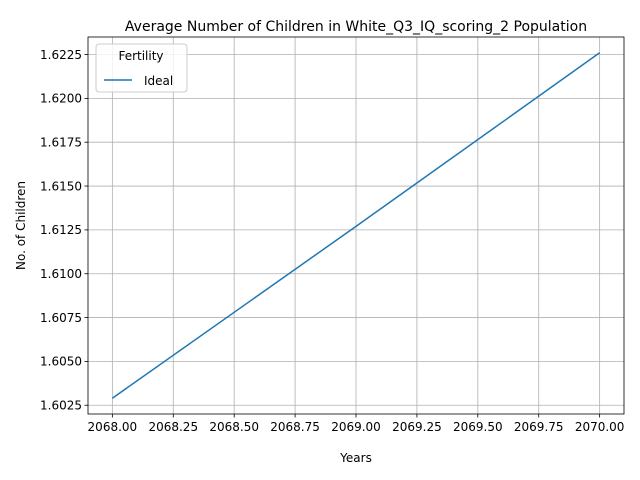  Describe the element at coordinates (478, 427) in the screenshot. I see `x-tick-label: 2069.50` at that location.